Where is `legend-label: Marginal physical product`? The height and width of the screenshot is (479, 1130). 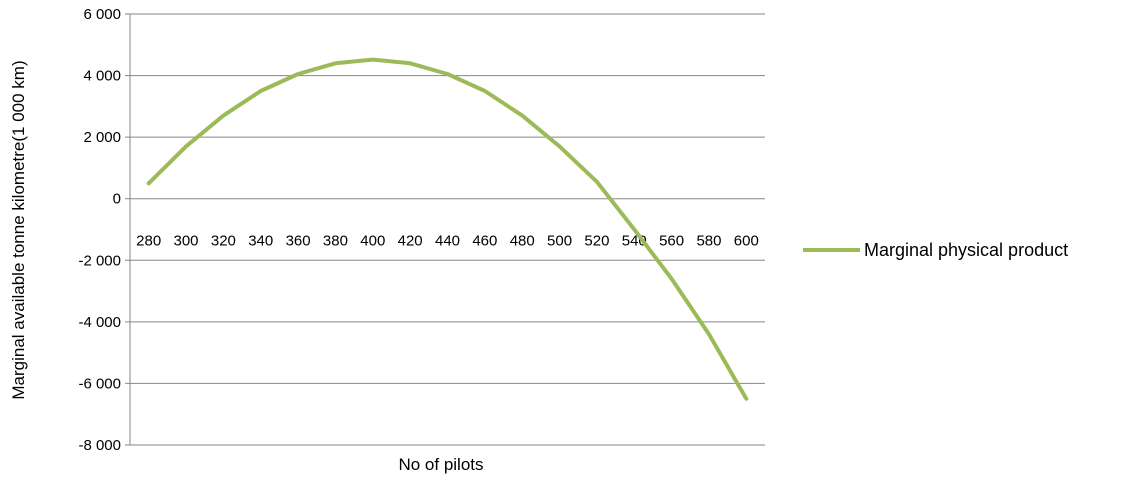
legend-label: Marginal physical product is located at coordinates (966, 250).